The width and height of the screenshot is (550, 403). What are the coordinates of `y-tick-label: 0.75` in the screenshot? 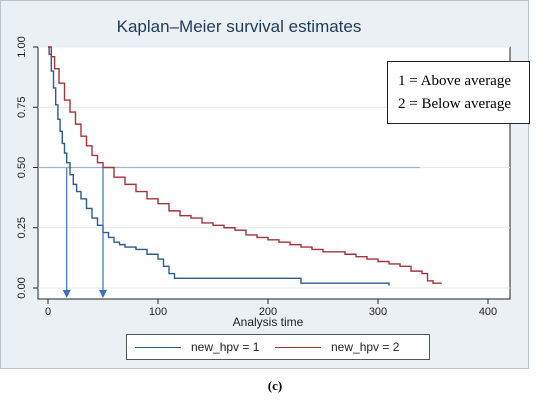 It's located at (22, 107).